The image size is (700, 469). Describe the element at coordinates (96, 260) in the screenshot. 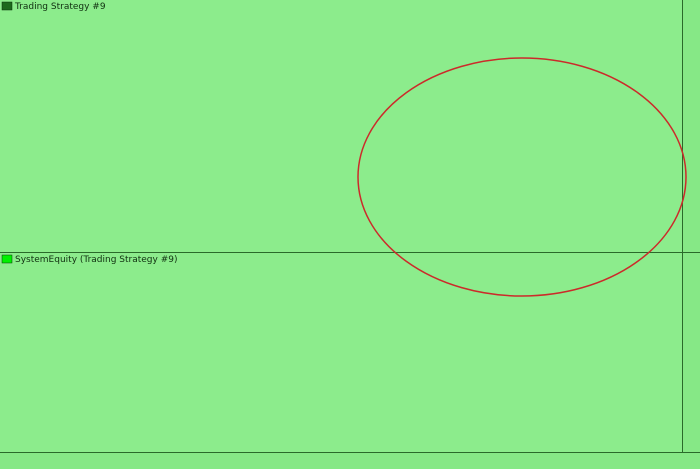

I see `chart-title: SystemEquity (Trading Strategy #9)` at that location.